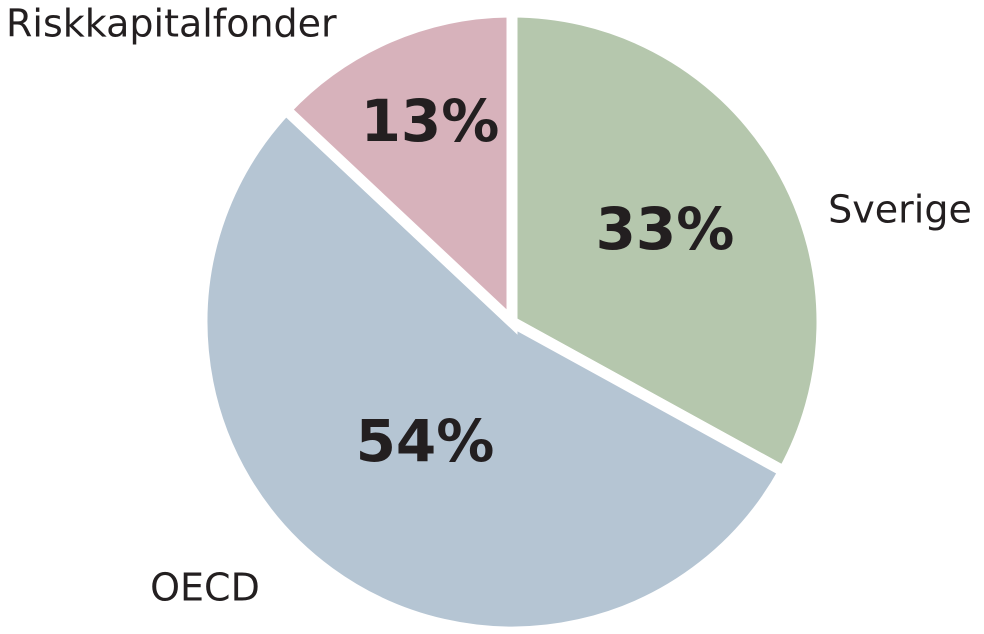 The width and height of the screenshot is (984, 634). Describe the element at coordinates (665, 229) in the screenshot. I see `value-label-sverige: 33%` at that location.